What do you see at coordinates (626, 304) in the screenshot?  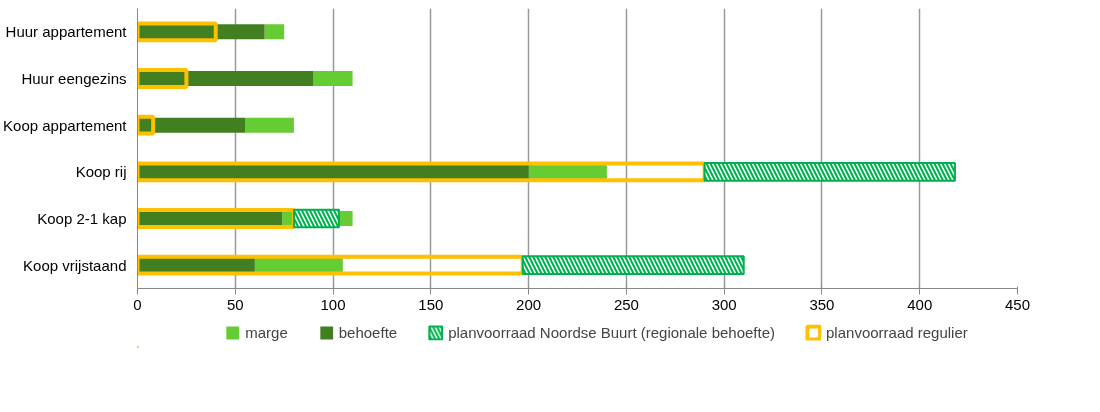 I see `x-tick-label: 250` at bounding box center [626, 304].